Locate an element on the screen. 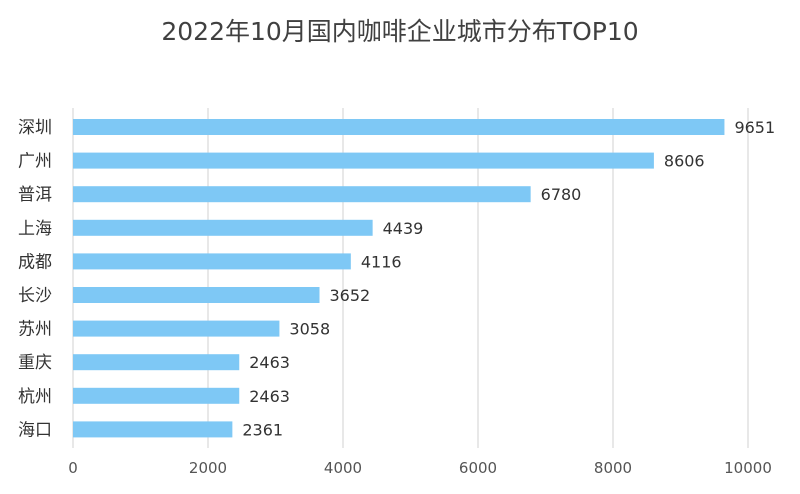 Image resolution: width=800 pixels, height=494 pixels. category-label: 苏州 is located at coordinates (35, 330).